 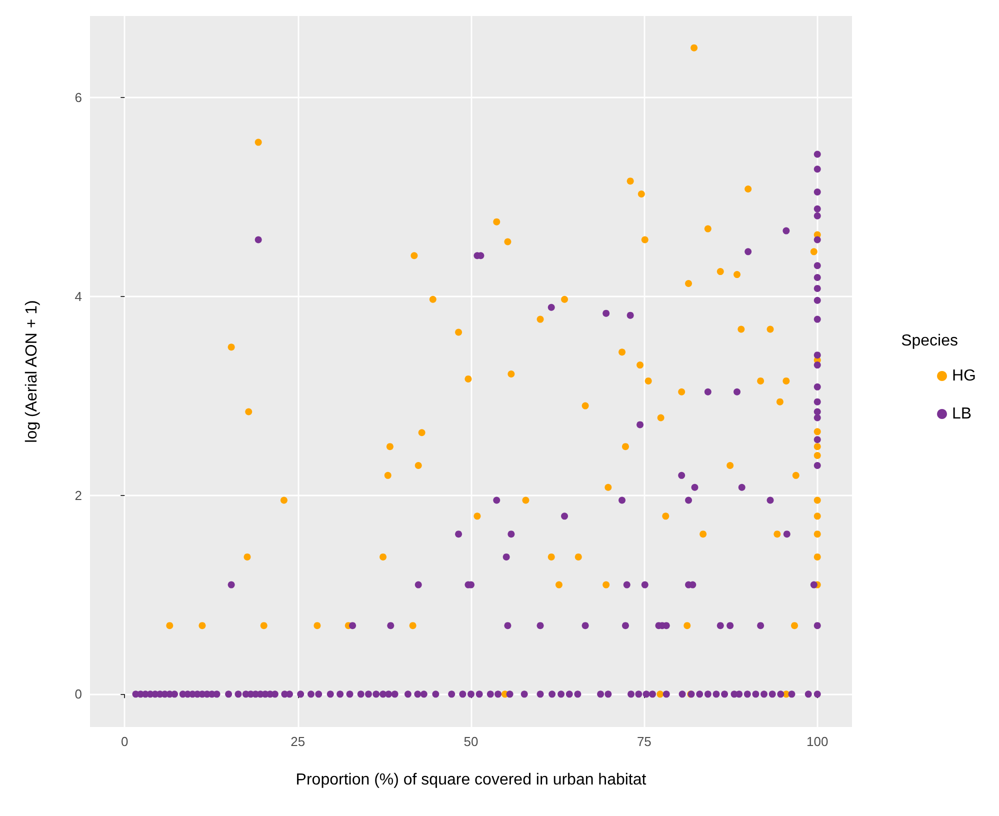 What do you see at coordinates (124, 741) in the screenshot?
I see `x-tick-label: 0` at bounding box center [124, 741].